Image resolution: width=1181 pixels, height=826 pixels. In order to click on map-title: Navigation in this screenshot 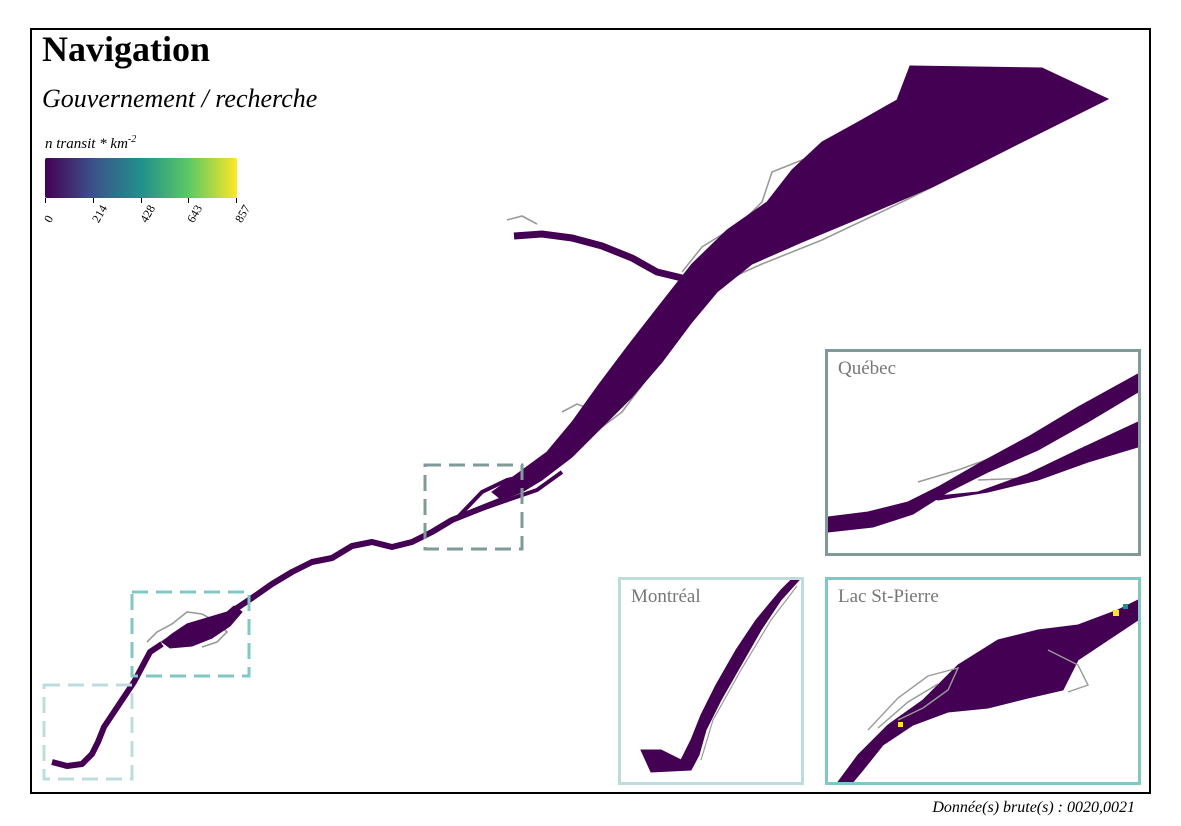, I will do `click(126, 49)`.